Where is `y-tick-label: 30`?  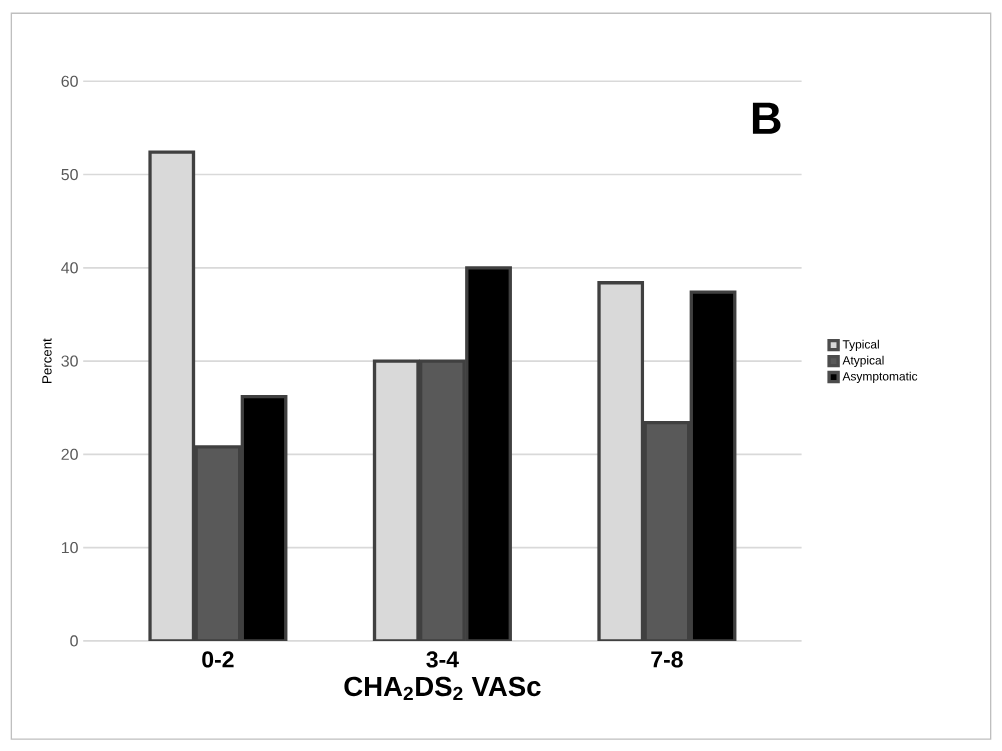 y-tick-label: 30 is located at coordinates (69, 361).